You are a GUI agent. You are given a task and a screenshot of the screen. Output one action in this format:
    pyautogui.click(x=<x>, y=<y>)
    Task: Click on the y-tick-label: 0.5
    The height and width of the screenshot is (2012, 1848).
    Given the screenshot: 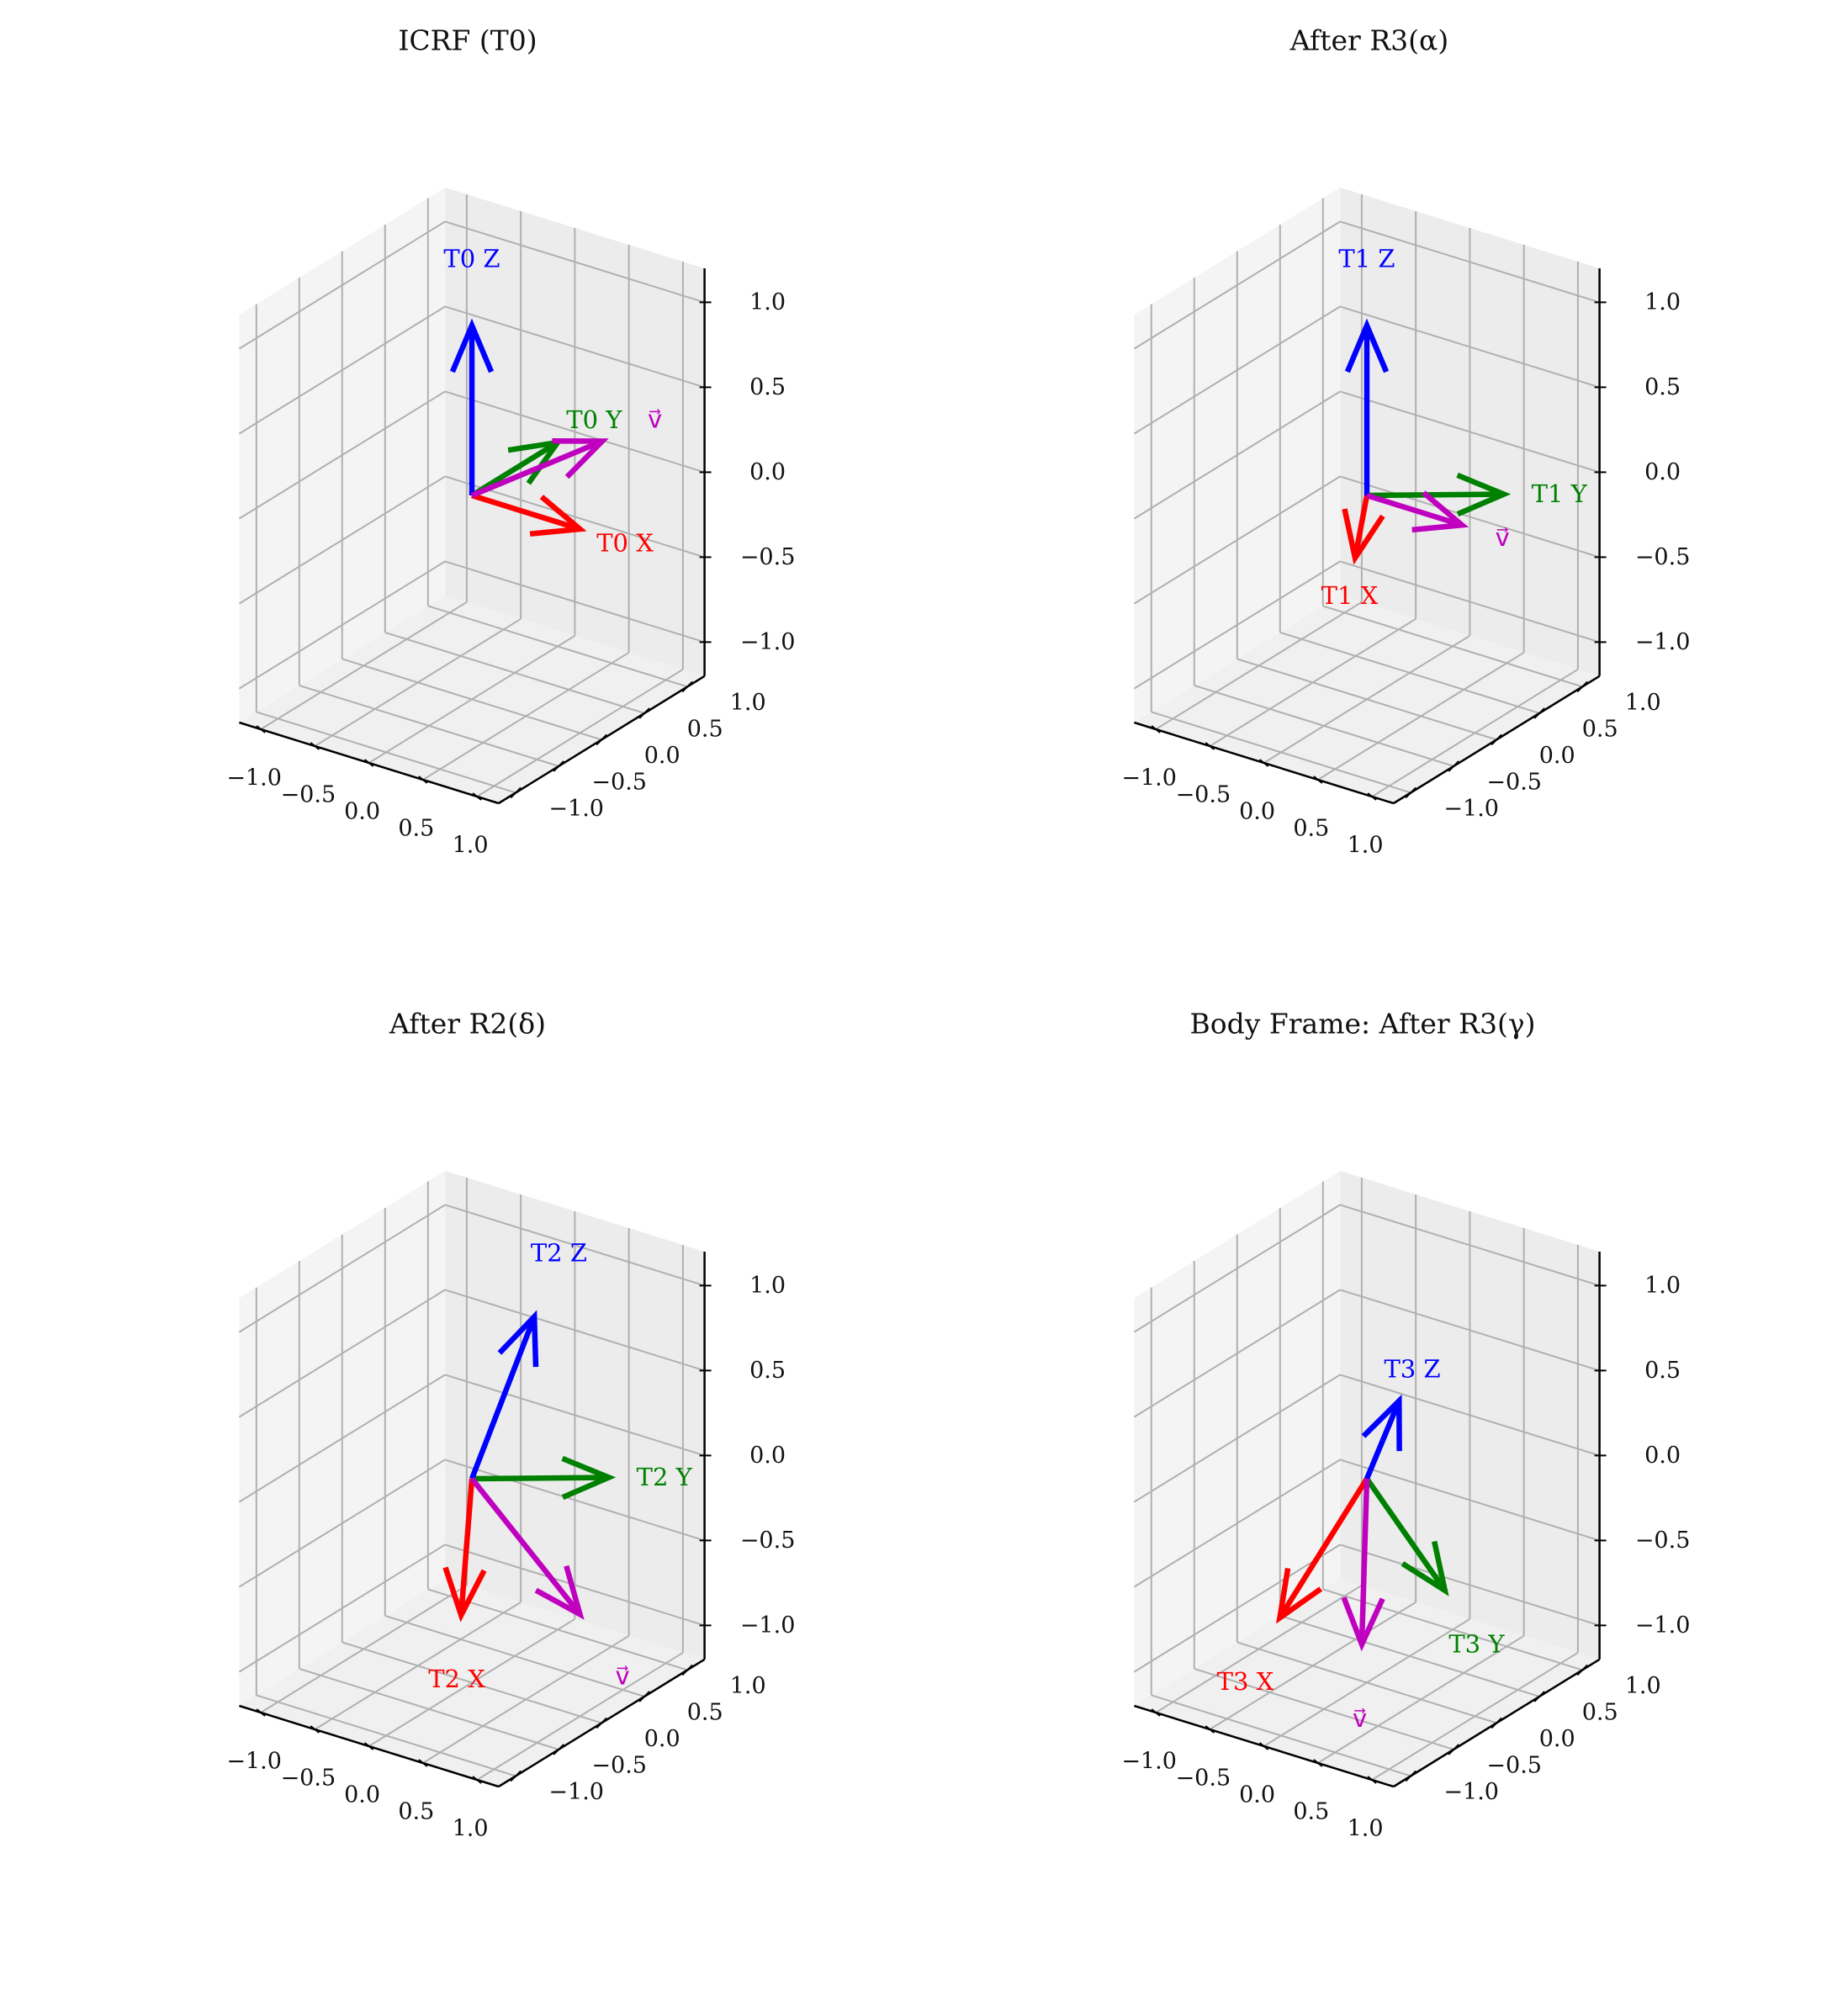 What is the action you would take?
    pyautogui.click(x=705, y=1712)
    